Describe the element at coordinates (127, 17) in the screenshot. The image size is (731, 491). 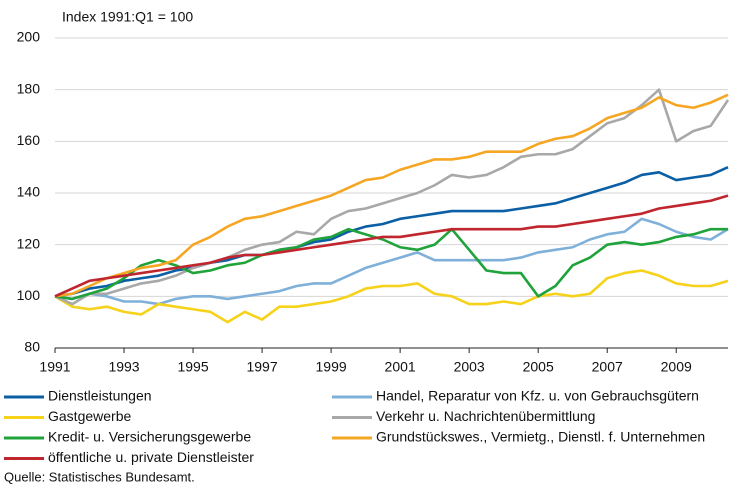
I see `y-axis-label: Index 1991:Q1 = 100` at that location.